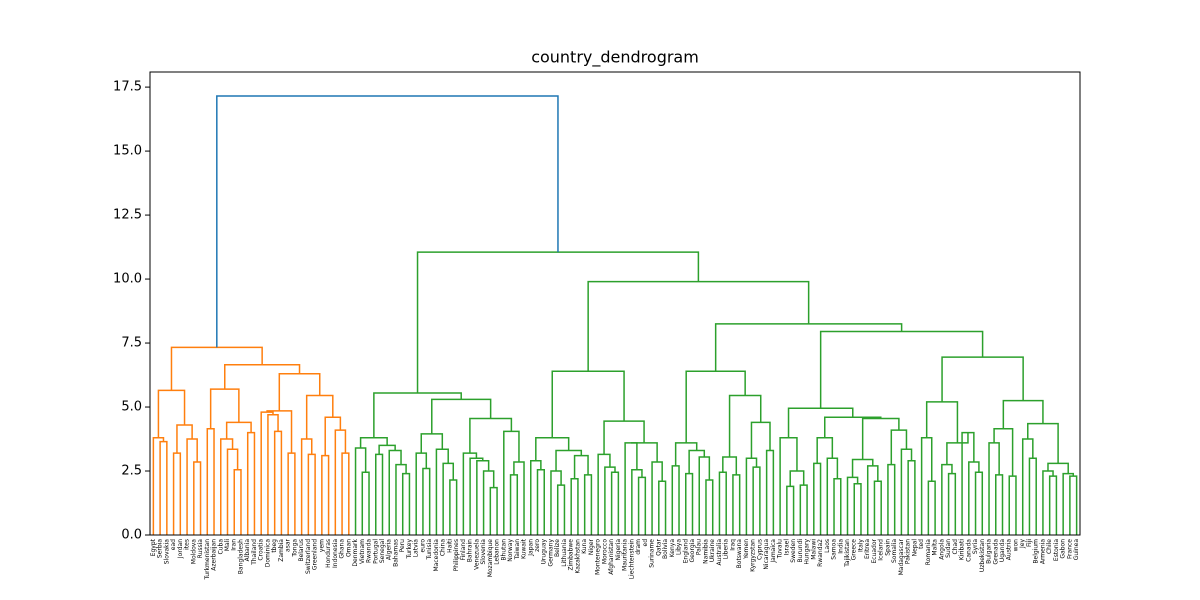 The width and height of the screenshot is (1200, 600). What do you see at coordinates (584, 546) in the screenshot?
I see `leaf-label: Kuna` at bounding box center [584, 546].